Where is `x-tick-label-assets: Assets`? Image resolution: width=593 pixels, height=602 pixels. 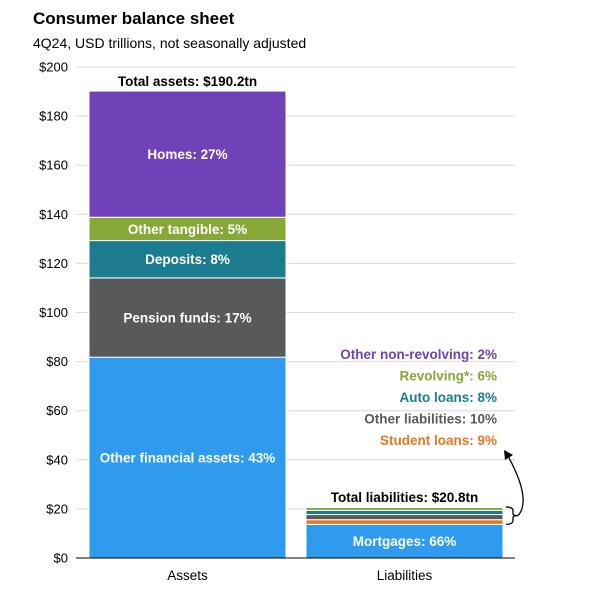 x-tick-label-assets: Assets is located at coordinates (187, 575).